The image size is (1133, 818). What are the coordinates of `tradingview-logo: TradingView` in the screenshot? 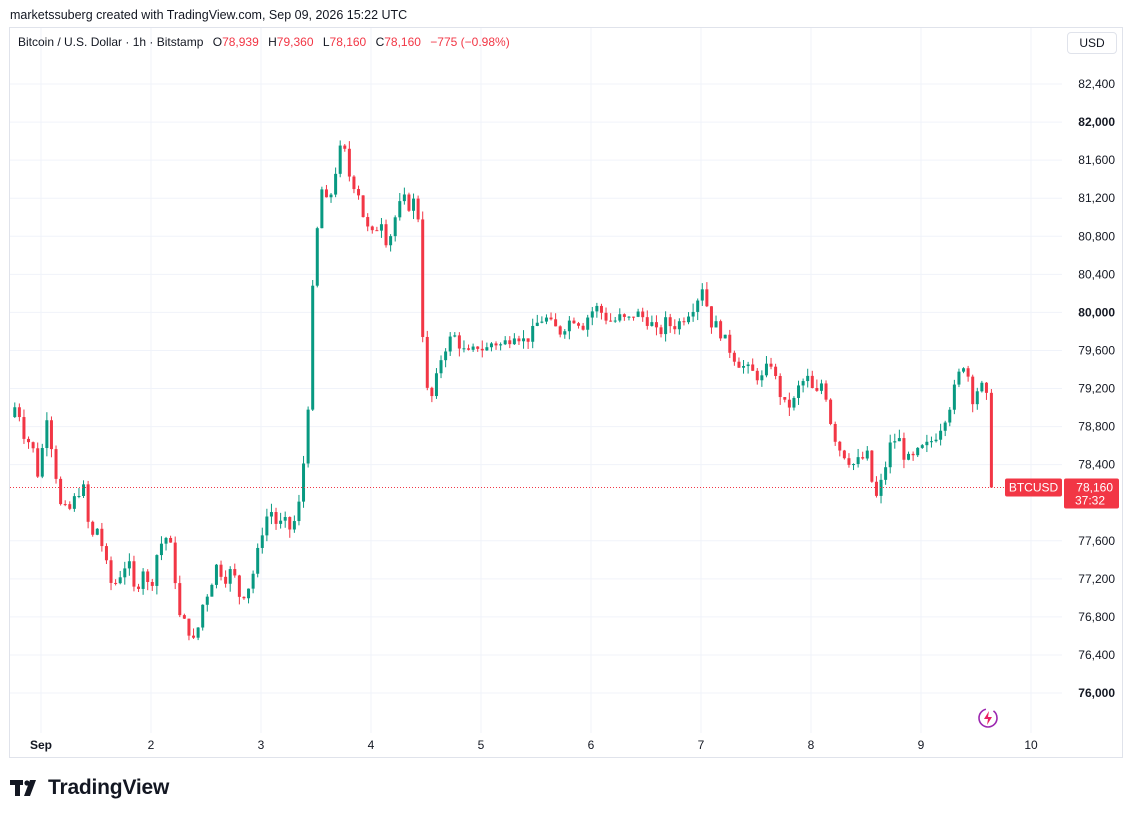 It's located at (89, 788).